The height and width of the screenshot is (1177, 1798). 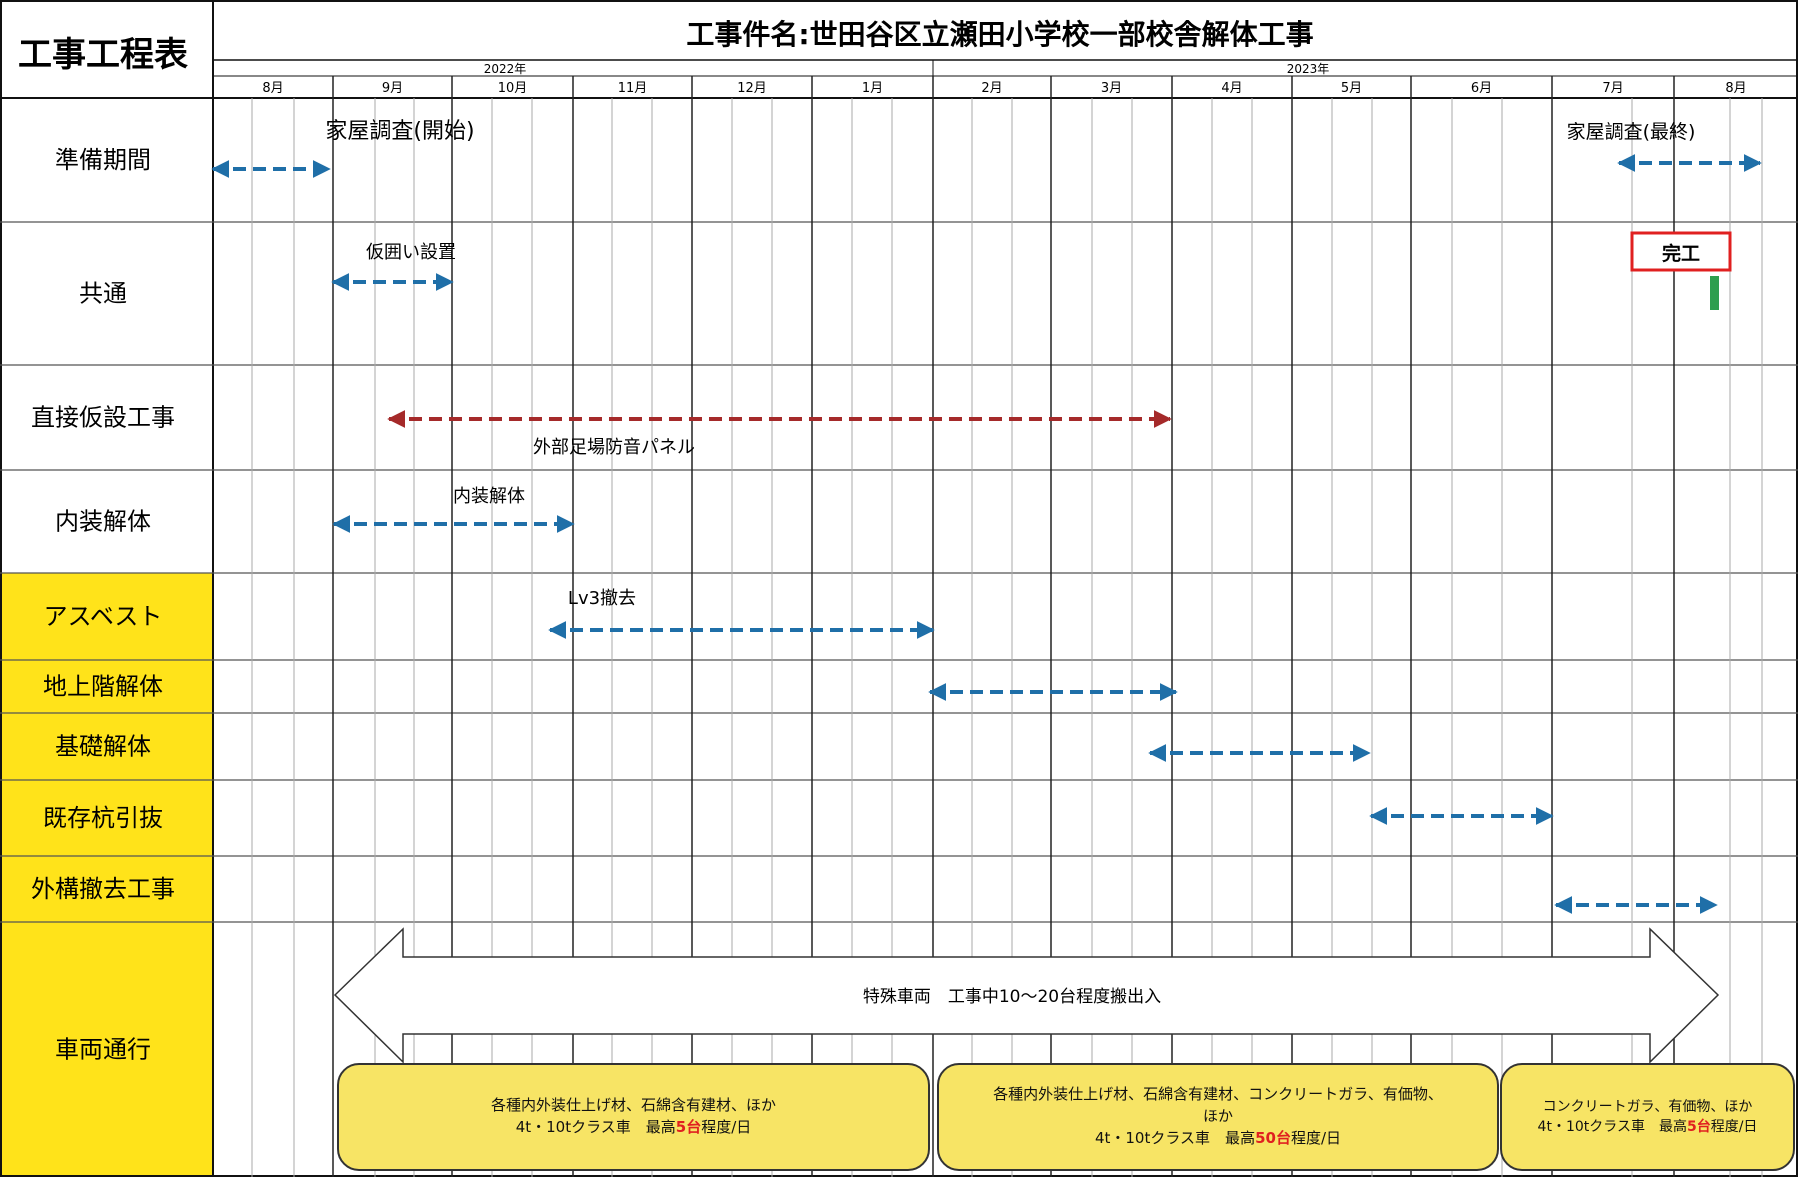 I want to click on row-label: 基礎解体, so click(x=103, y=747).